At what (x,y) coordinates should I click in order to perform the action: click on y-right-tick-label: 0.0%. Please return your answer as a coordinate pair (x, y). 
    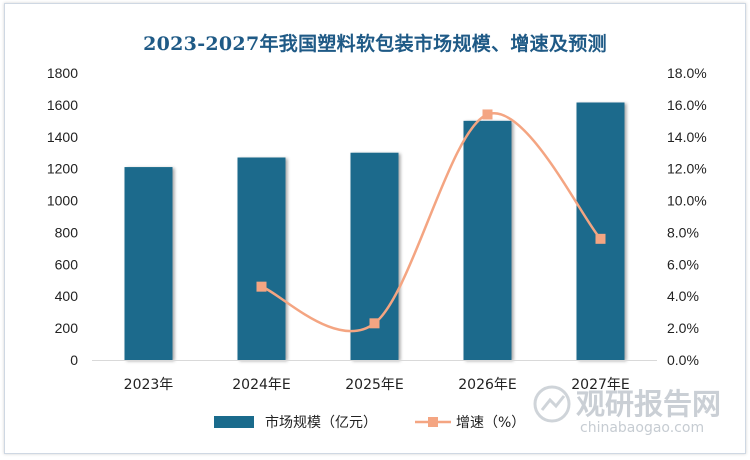
    Looking at the image, I should click on (683, 360).